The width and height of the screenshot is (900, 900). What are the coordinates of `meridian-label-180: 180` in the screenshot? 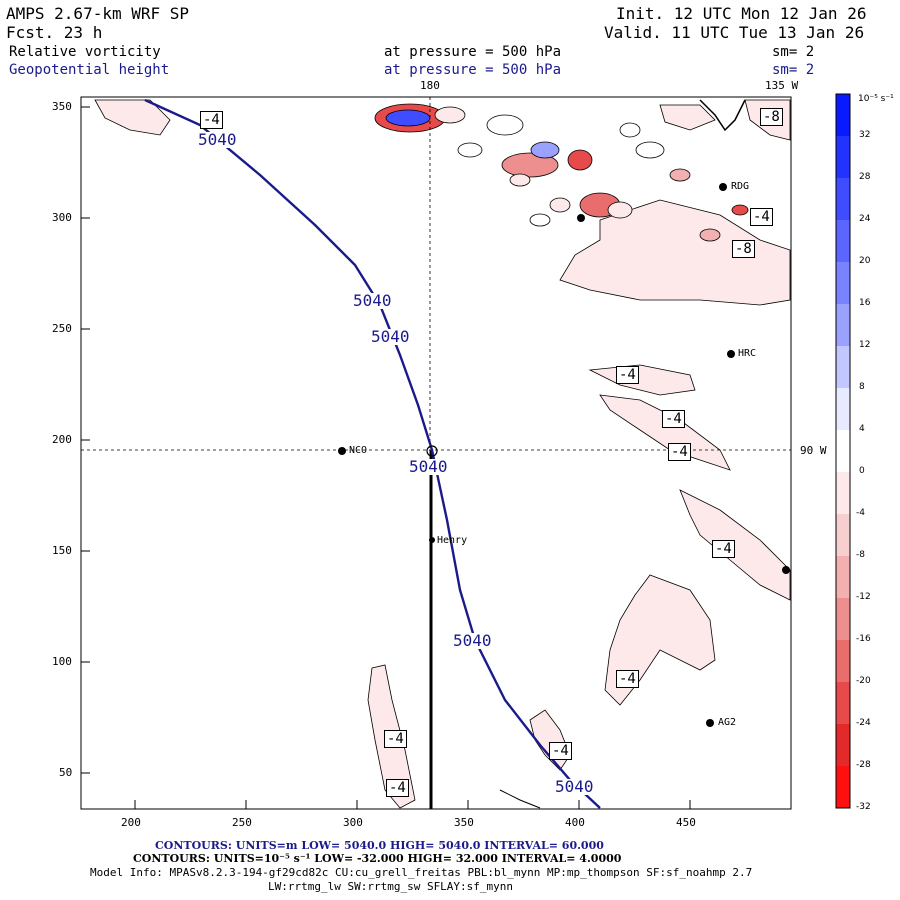 It's located at (430, 85).